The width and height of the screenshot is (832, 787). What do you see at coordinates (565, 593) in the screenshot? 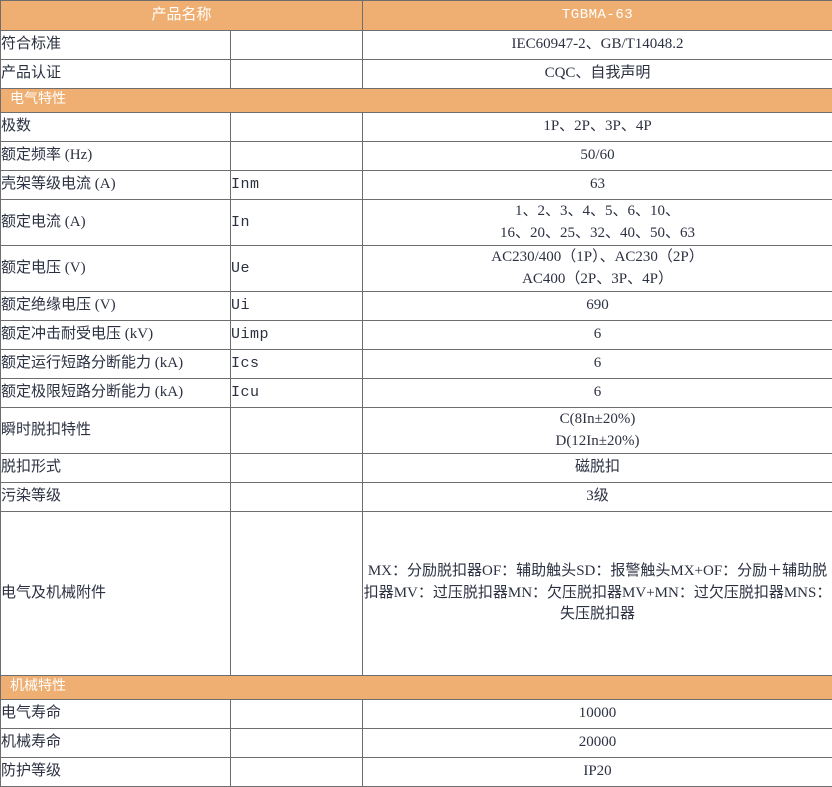
I see `spec-value-line: MN：欠压脱扣器` at bounding box center [565, 593].